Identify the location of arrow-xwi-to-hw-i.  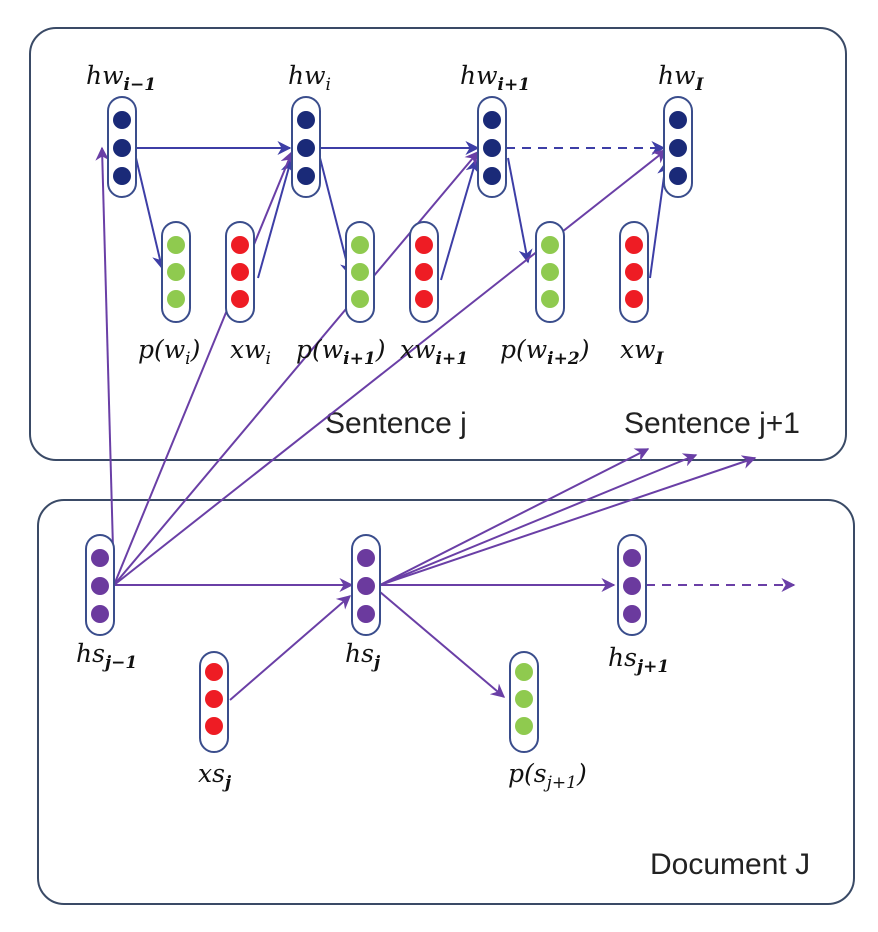
(276, 218).